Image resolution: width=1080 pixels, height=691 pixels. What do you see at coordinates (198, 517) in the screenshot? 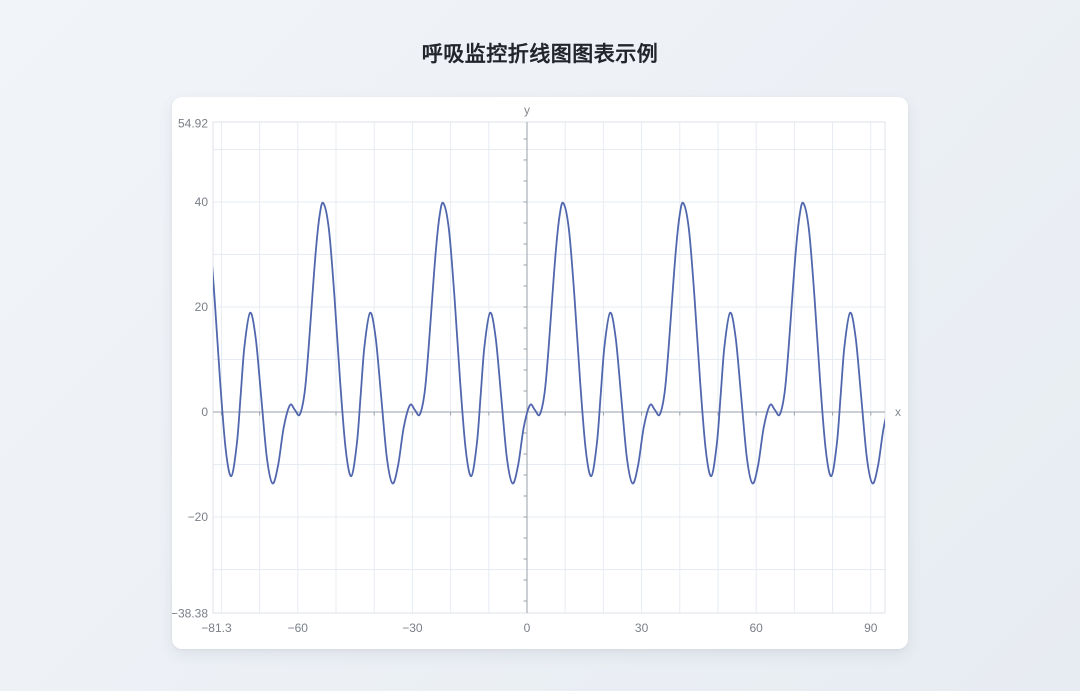
I see `y-tick-label: −20` at bounding box center [198, 517].